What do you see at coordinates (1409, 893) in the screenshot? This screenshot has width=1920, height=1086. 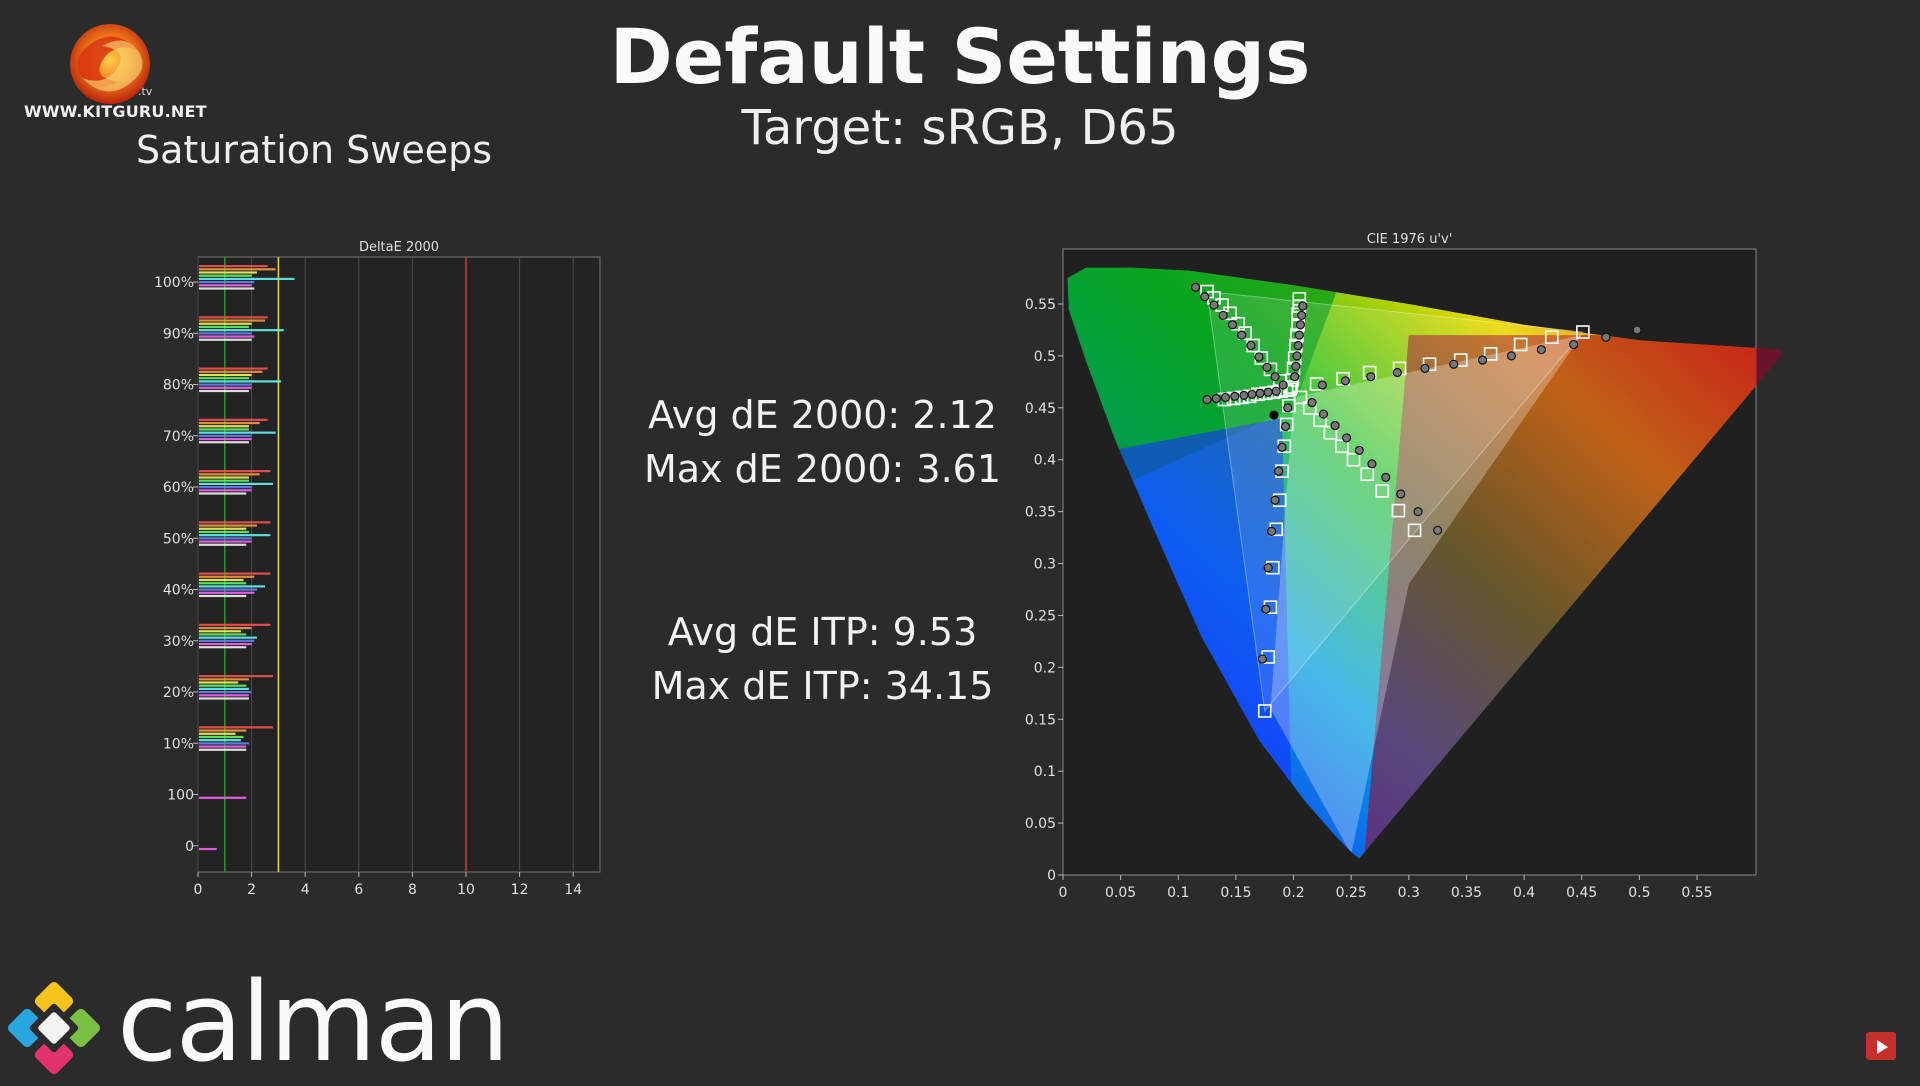 I see `cie-x-tick-label: 0.3` at bounding box center [1409, 893].